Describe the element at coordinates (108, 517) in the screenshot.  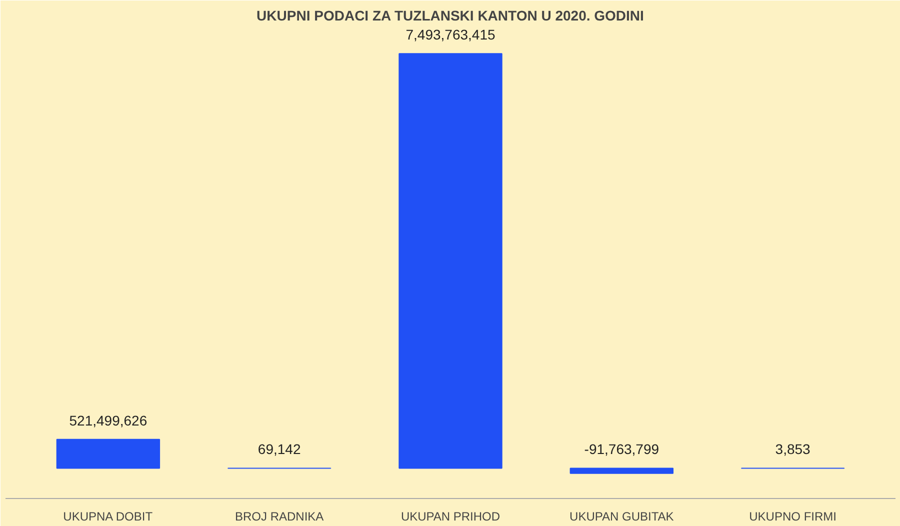
I see `x-tick-label: UKUPNA DOBIT` at that location.